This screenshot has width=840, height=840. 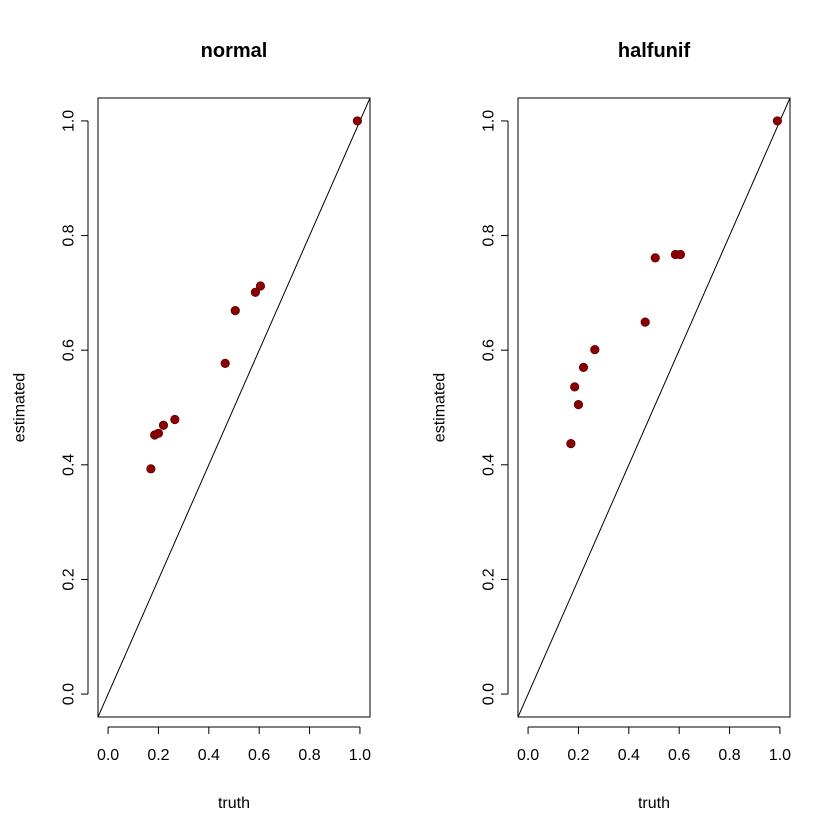 What do you see at coordinates (654, 51) in the screenshot?
I see `chart-title: halfunif` at bounding box center [654, 51].